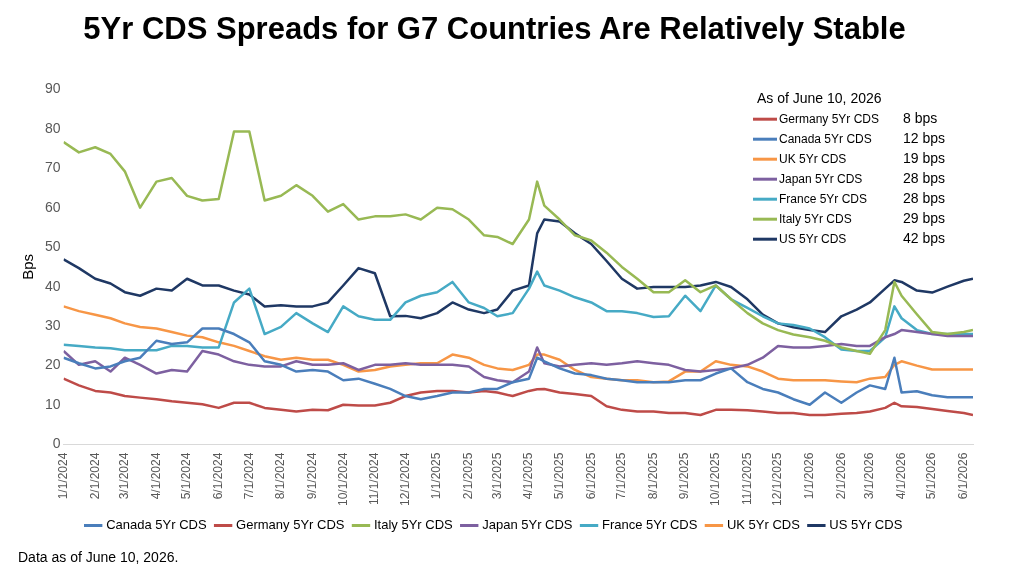 This screenshot has height=578, width=1011. I want to click on x-tick-label: 5/1/2025, so click(558, 476).